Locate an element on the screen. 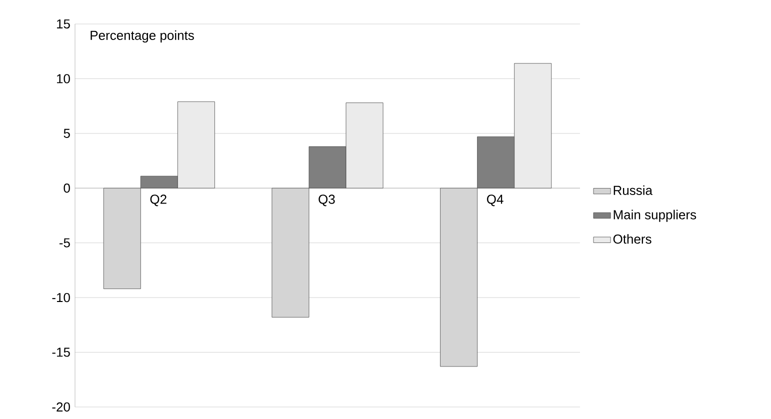  y-tick-label: -5 is located at coordinates (64, 243).